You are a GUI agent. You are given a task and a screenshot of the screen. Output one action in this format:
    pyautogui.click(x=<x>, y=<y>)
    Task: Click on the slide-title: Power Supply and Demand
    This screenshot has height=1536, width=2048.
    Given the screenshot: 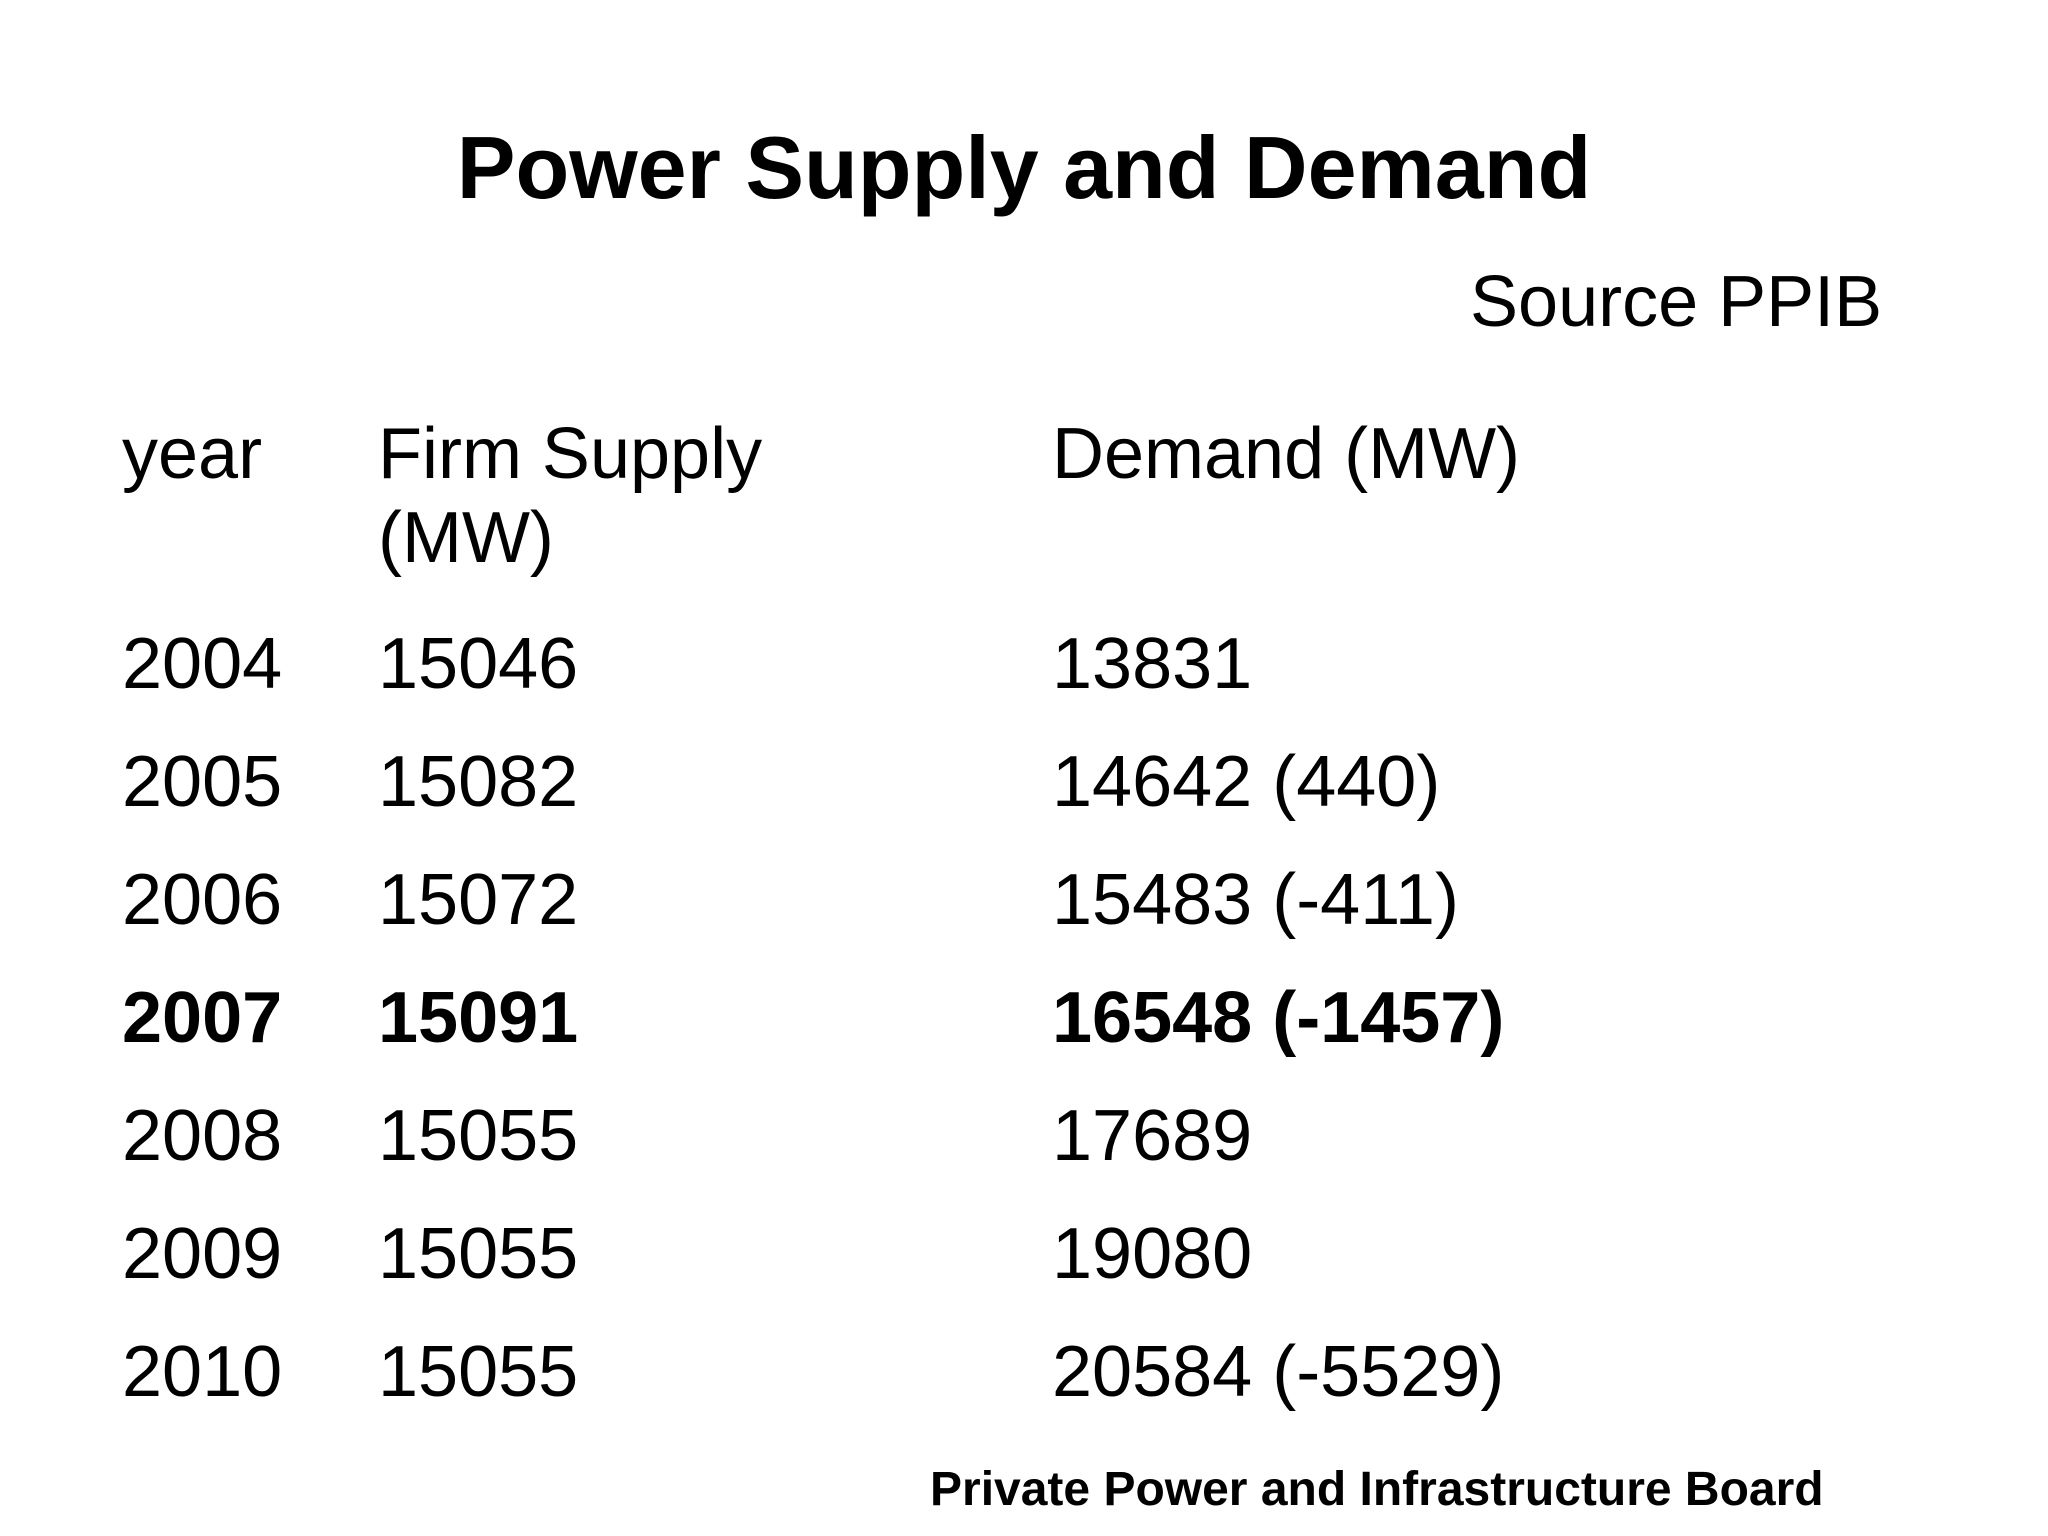 What is the action you would take?
    pyautogui.click(x=1024, y=167)
    